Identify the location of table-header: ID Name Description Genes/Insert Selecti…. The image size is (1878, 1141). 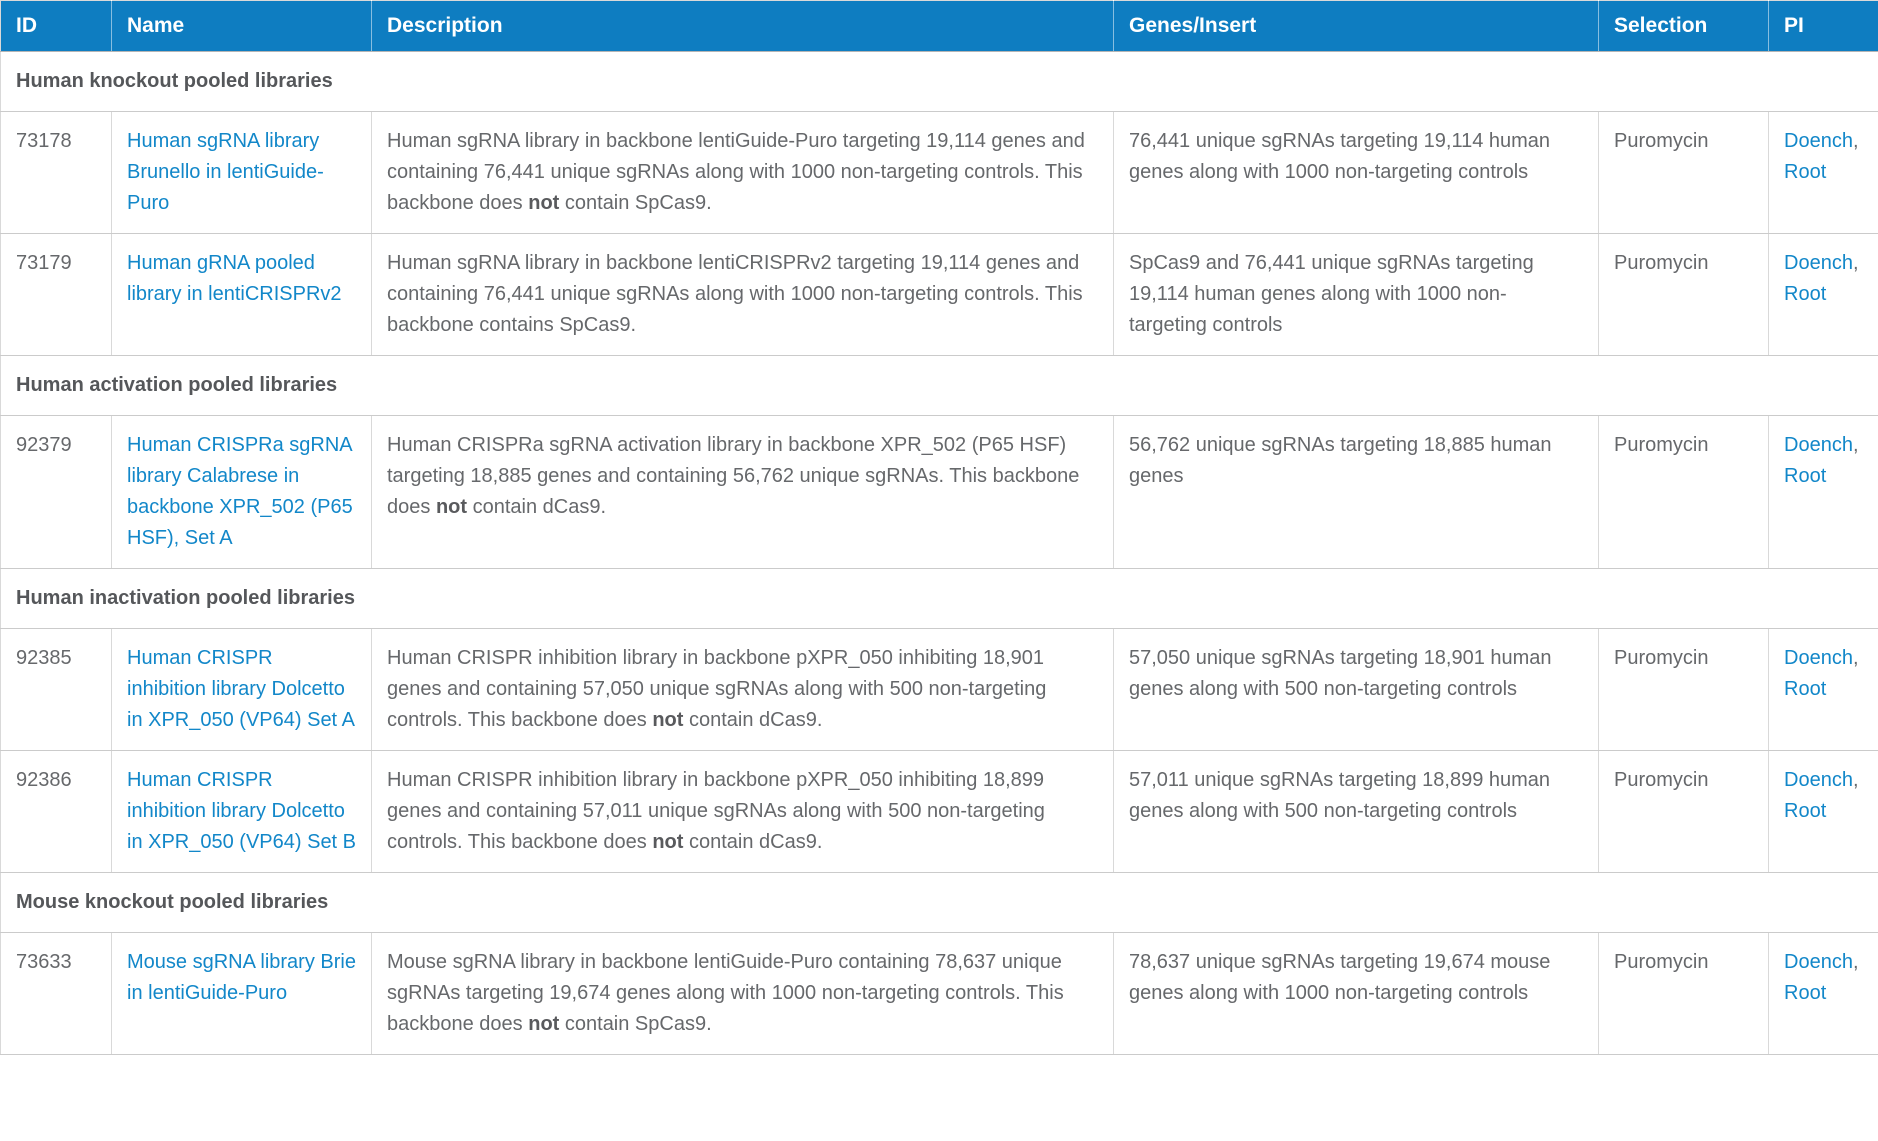
(939, 26).